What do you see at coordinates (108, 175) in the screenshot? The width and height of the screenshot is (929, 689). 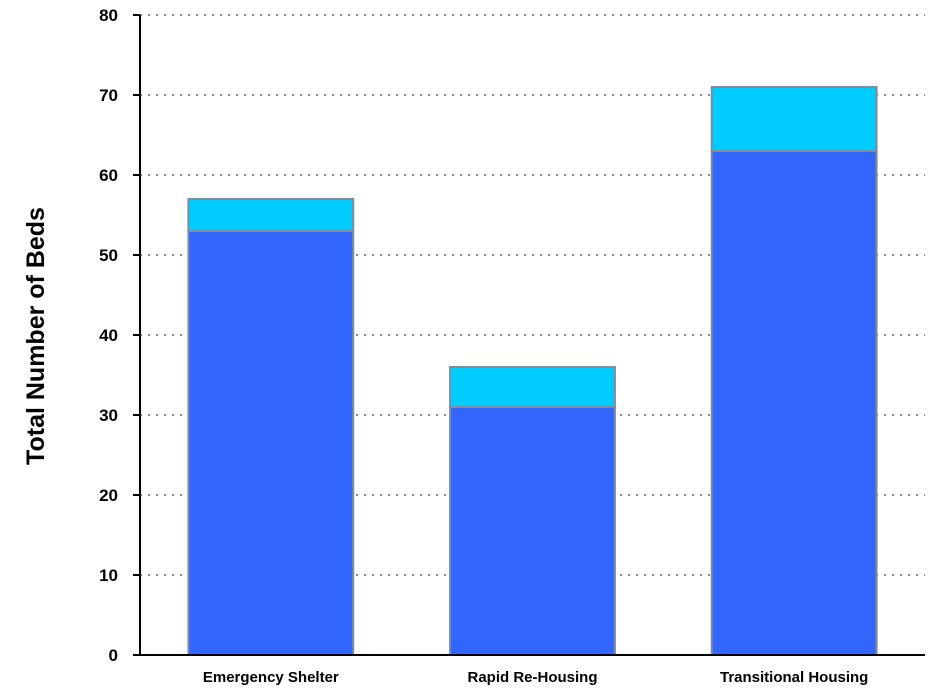 I see `y-tick-label: 60` at bounding box center [108, 175].